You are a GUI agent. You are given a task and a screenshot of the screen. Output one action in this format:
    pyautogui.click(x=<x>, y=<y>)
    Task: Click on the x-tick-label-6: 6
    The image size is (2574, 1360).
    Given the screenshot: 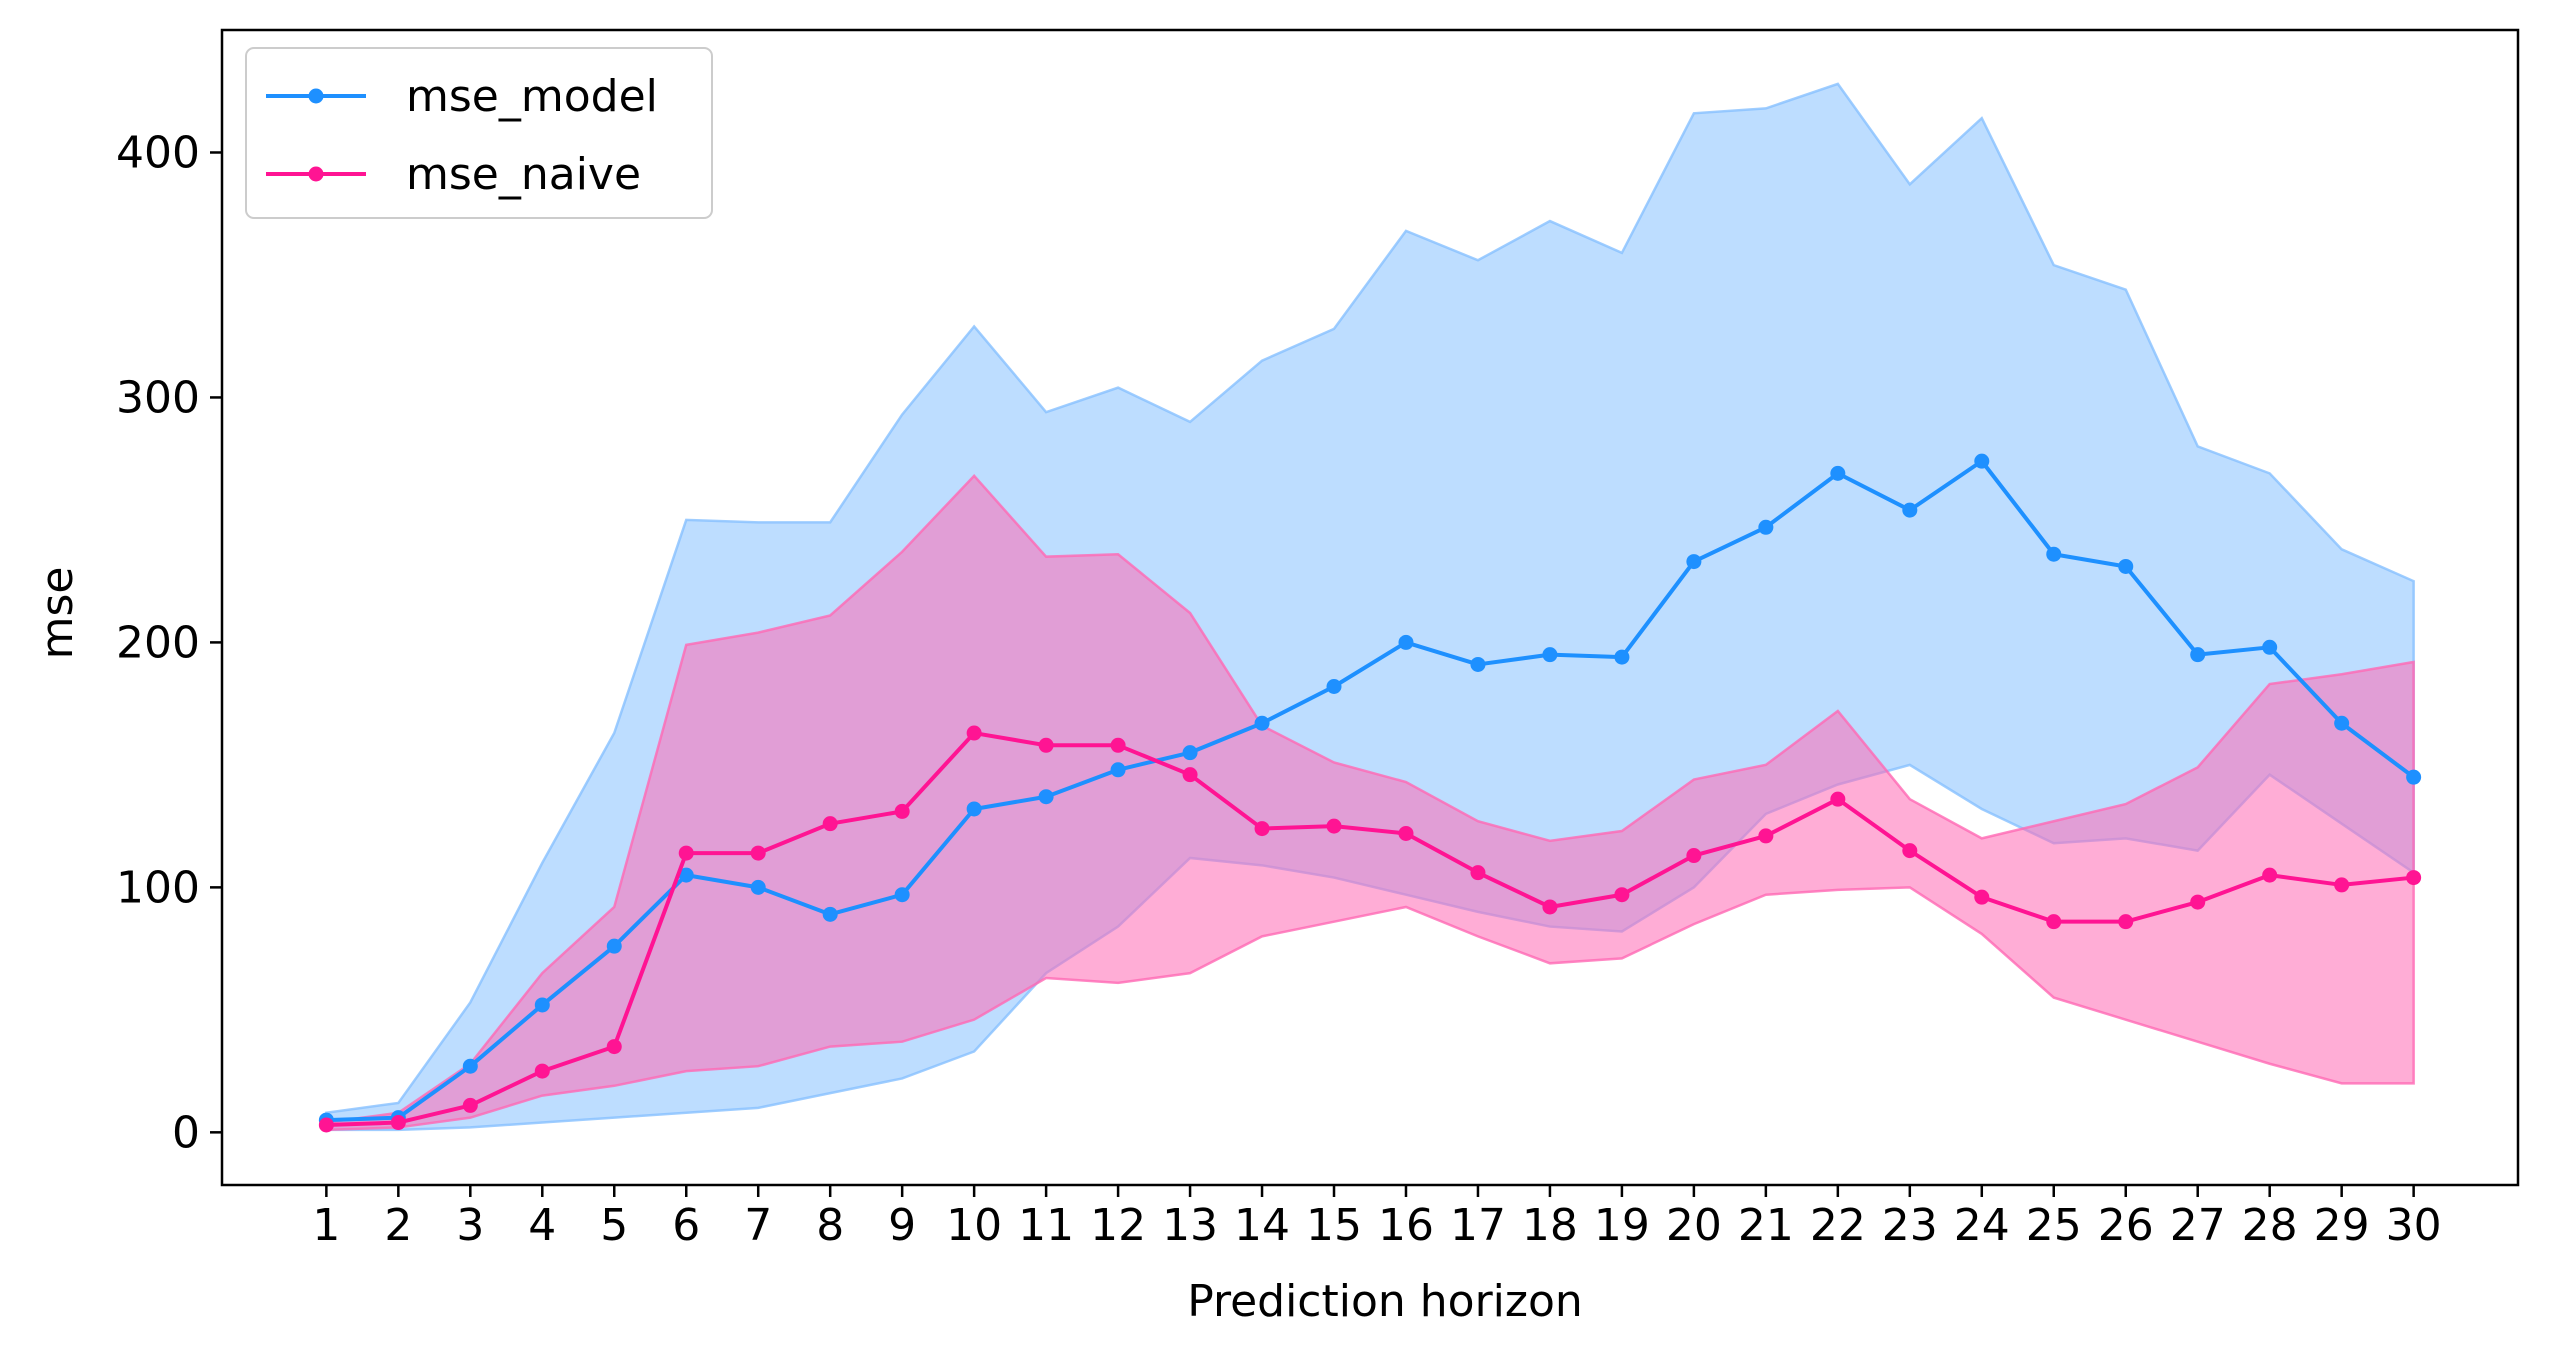 What is the action you would take?
    pyautogui.click(x=686, y=1225)
    